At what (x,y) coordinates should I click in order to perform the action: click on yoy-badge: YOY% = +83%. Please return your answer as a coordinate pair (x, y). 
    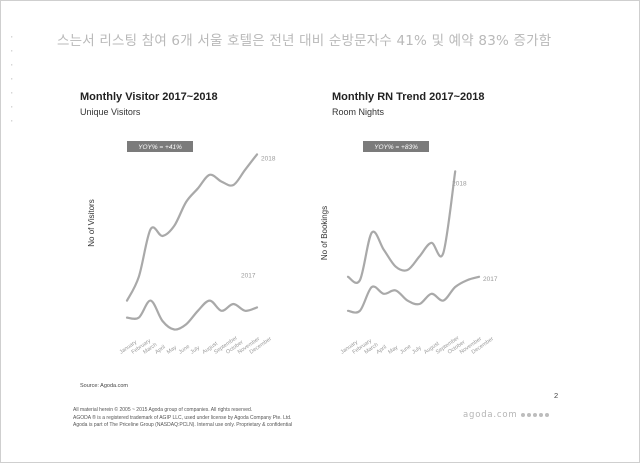
    Looking at the image, I should click on (396, 146).